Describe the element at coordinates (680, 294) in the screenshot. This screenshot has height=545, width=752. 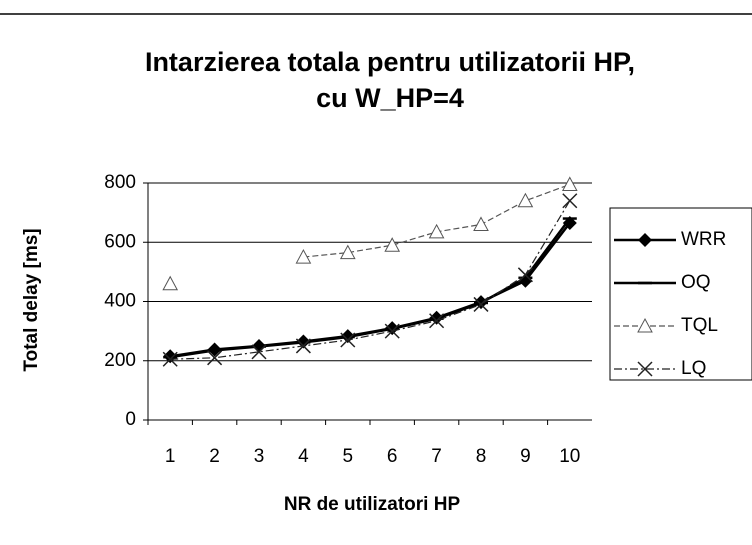
I see `legend-box` at that location.